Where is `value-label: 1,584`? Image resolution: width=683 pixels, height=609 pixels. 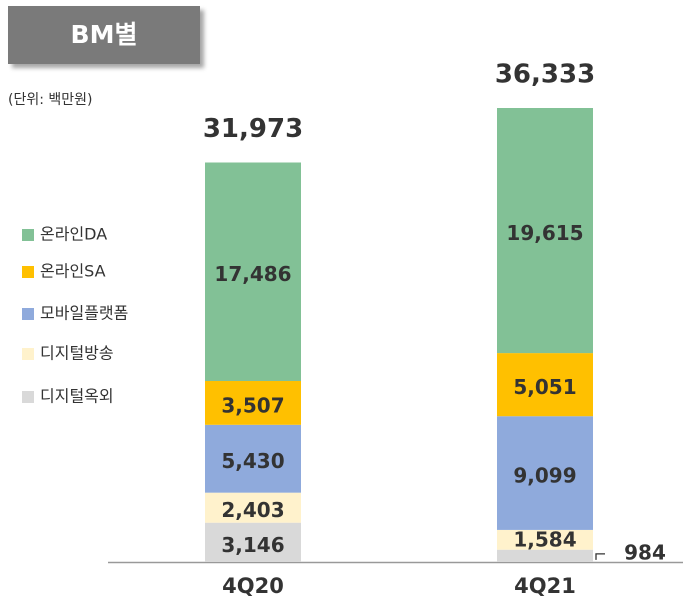
value-label: 1,584 is located at coordinates (544, 539).